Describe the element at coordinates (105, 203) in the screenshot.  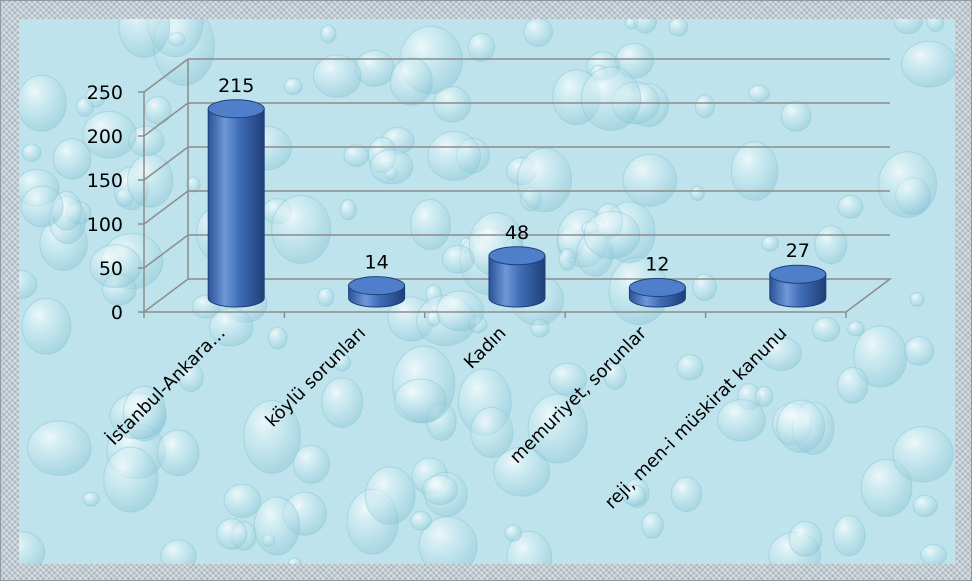
I see `y-axis-tick-labels: 0 50 100 150 200 250` at that location.